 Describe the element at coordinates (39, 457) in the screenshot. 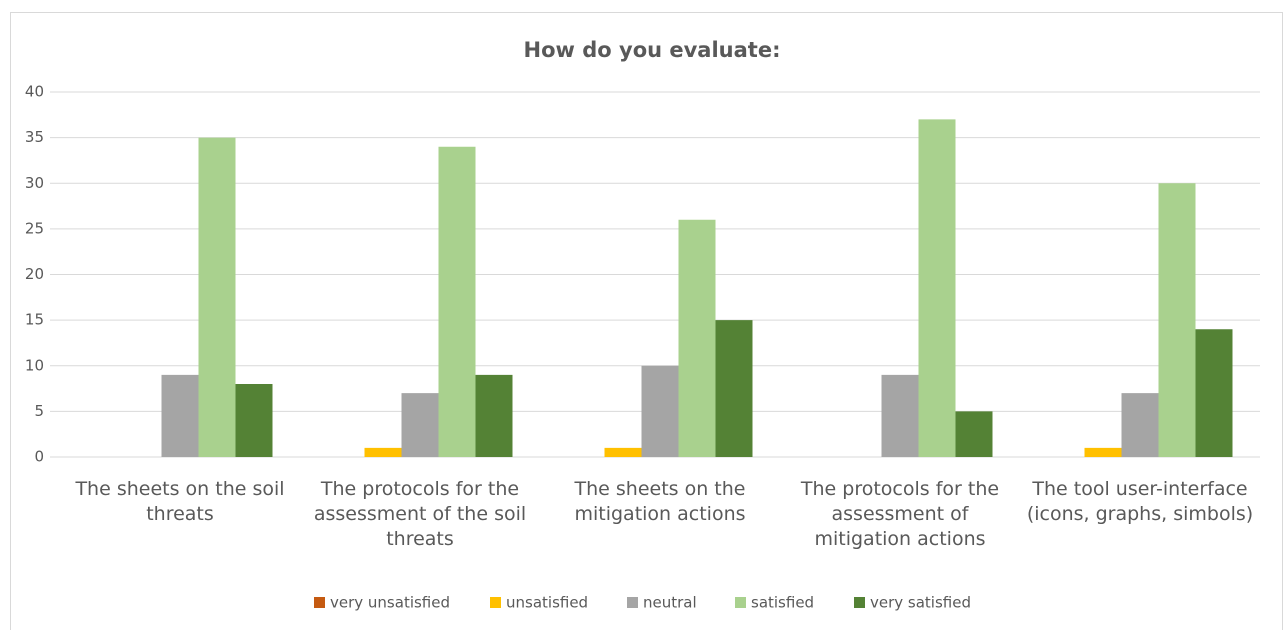

I see `y-tick-label: 0` at that location.